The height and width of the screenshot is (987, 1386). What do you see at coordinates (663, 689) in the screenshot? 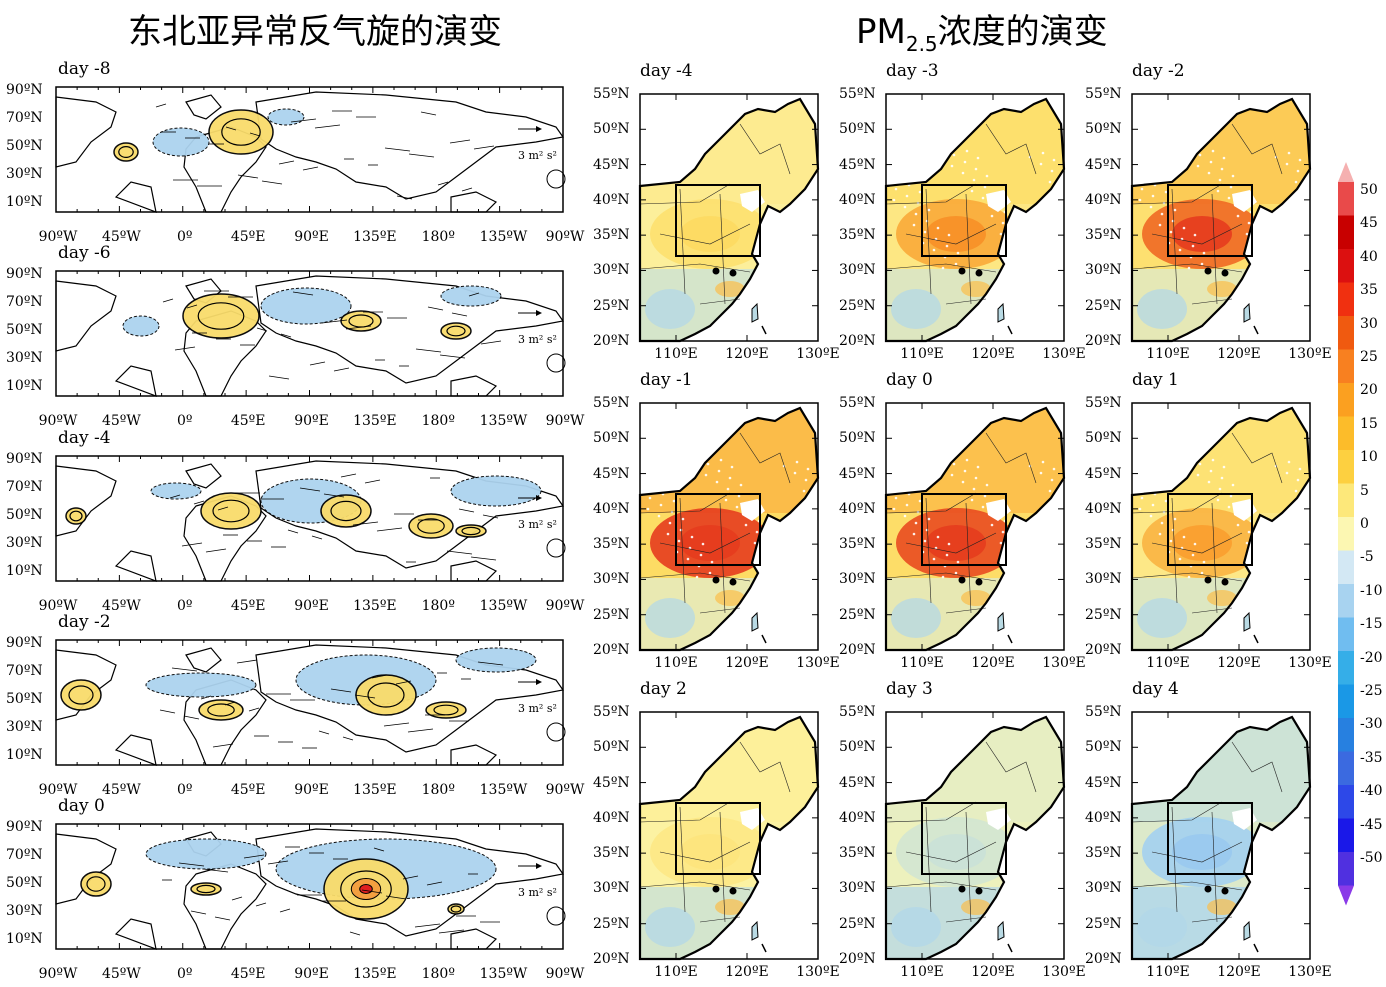
I see `regional-panel-label: day 2` at bounding box center [663, 689].